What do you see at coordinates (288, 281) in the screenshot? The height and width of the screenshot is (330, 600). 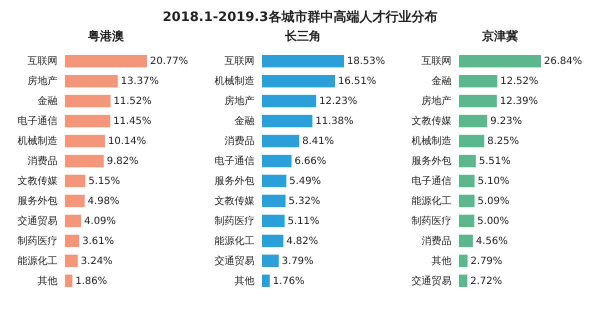 I see `data-label: 1.76%` at bounding box center [288, 281].